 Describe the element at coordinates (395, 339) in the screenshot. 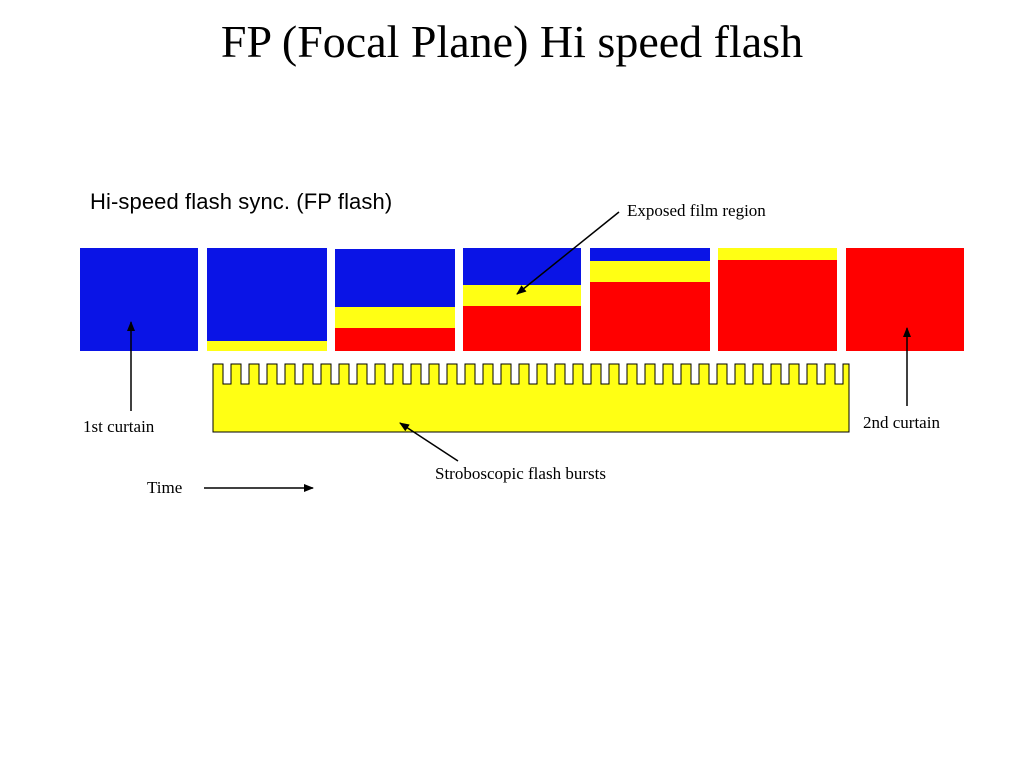

I see `frame-3-red-curtain` at that location.